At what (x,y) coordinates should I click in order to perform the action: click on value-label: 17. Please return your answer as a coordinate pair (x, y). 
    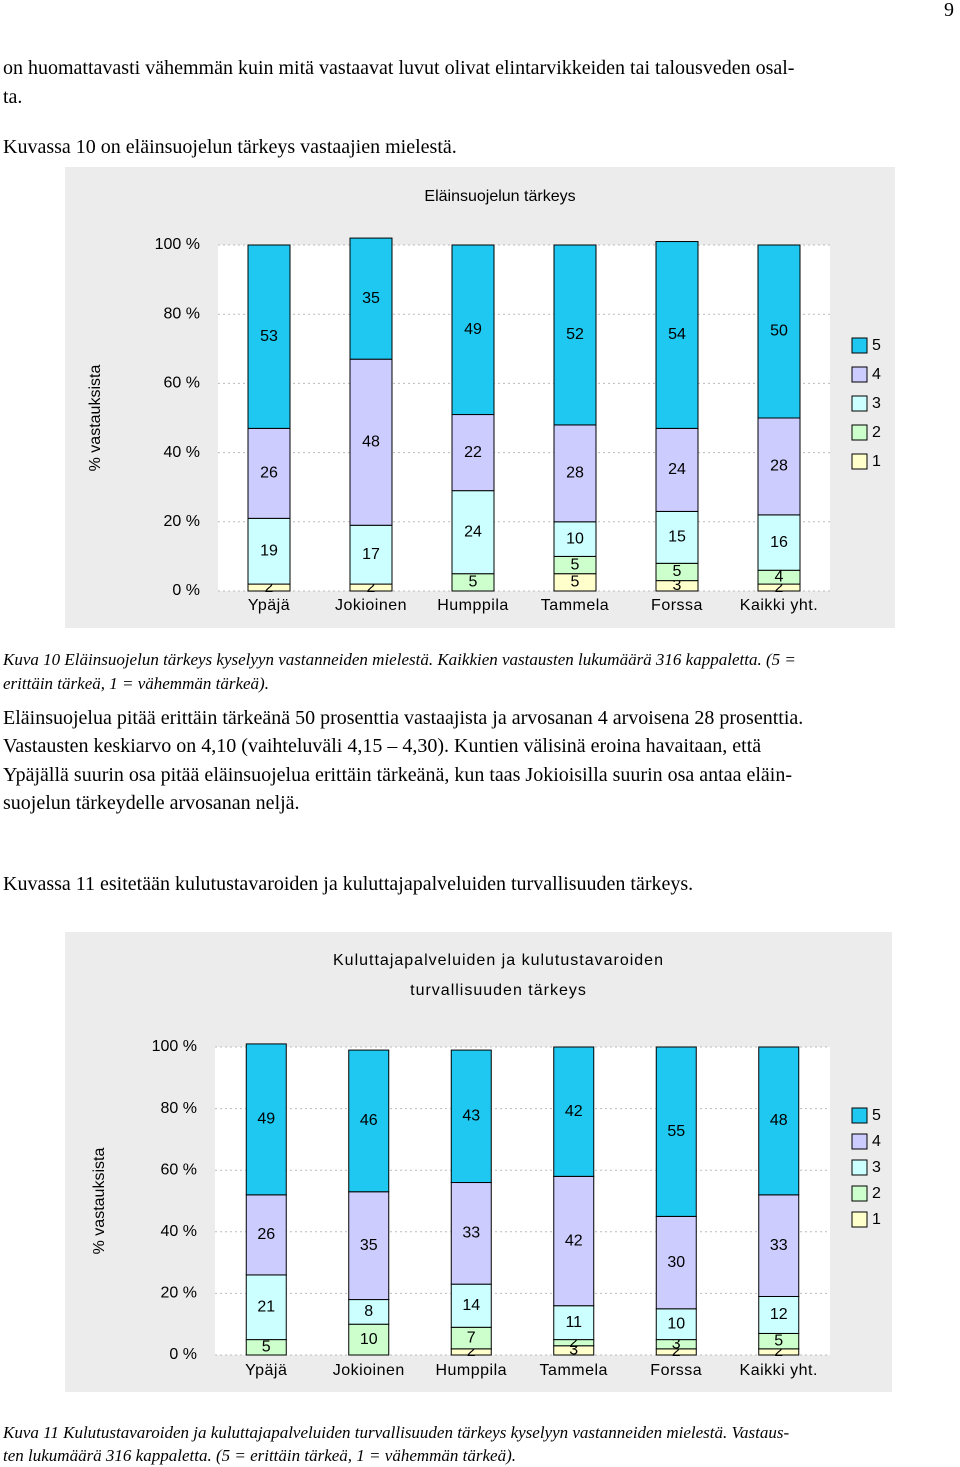
    Looking at the image, I should click on (371, 554).